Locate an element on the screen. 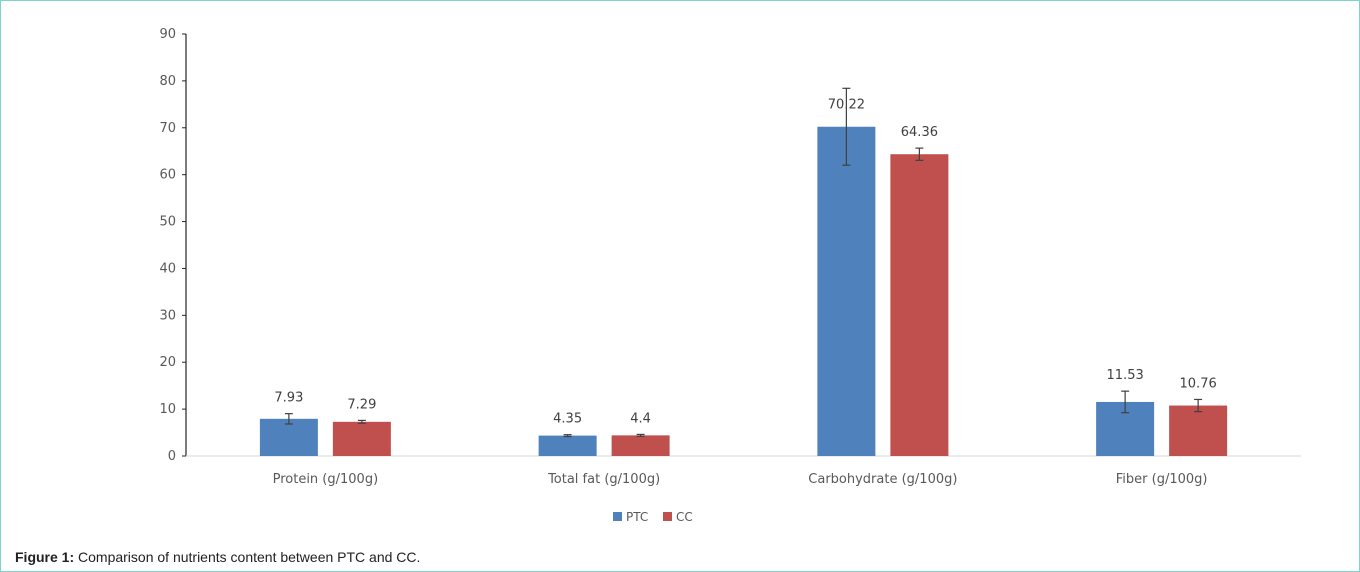 This screenshot has height=572, width=1360. x-category-label: Protein (g/100g) is located at coordinates (326, 479).